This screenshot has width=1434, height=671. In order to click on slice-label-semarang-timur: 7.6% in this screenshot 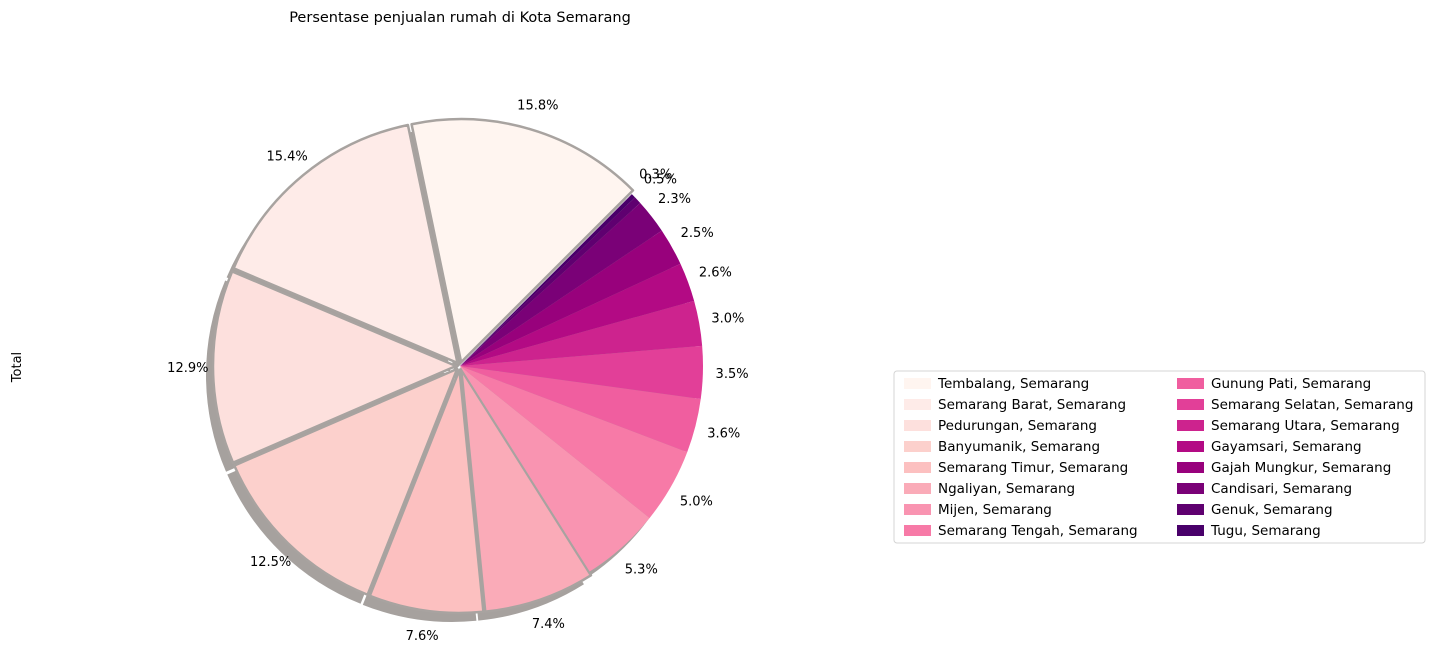, I will do `click(422, 636)`.